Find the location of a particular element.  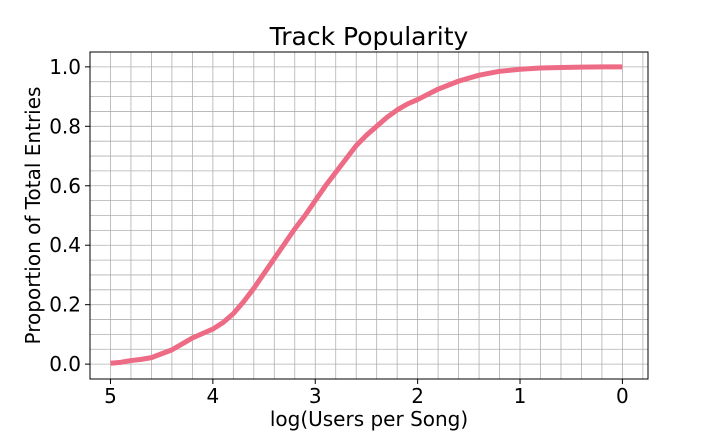

x-tick-label: 5 is located at coordinates (110, 396).